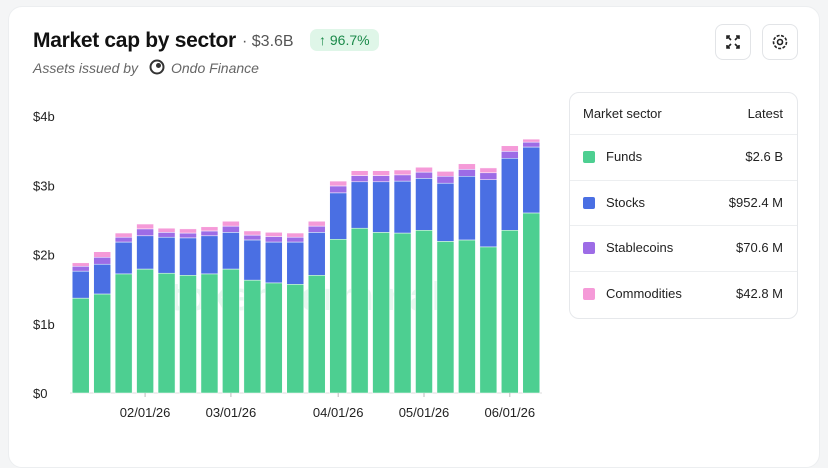  Describe the element at coordinates (683, 157) in the screenshot. I see `legend-row: Funds $2.6 B` at that location.